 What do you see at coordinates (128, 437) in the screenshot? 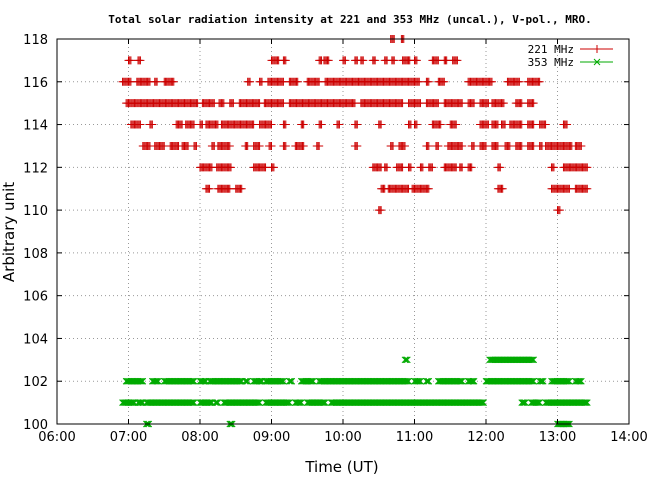
I see `x-tick-label: 07:00` at bounding box center [128, 437].